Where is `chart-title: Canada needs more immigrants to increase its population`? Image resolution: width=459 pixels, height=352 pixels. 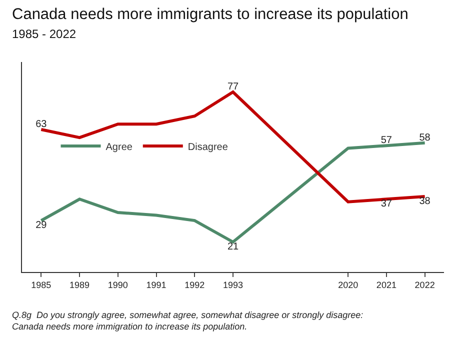
chart-title: Canada needs more immigrants to increase its population is located at coordinates (210, 14).